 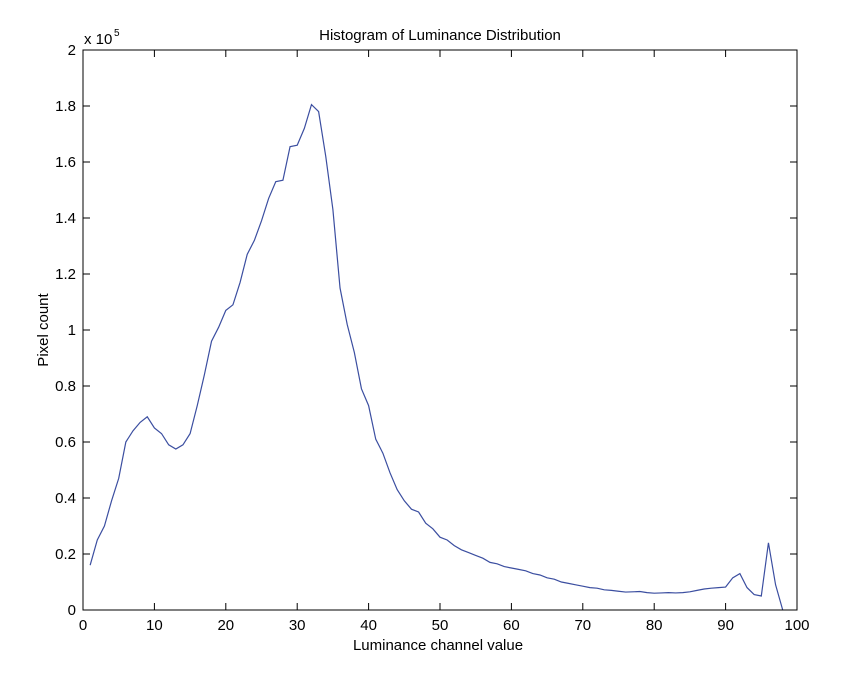 What do you see at coordinates (117, 33) in the screenshot?
I see `y-multiplier-exponent: 5` at bounding box center [117, 33].